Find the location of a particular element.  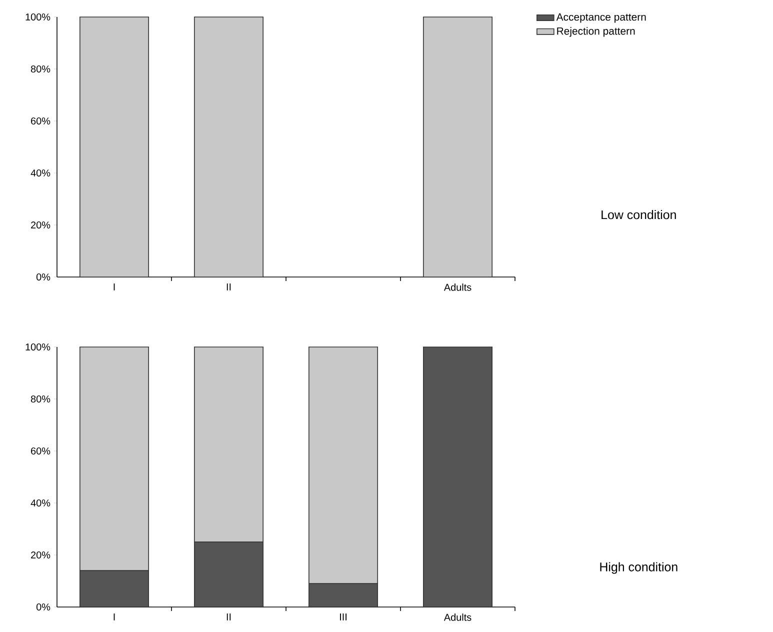

legend-label: Acceptance pattern is located at coordinates (601, 18).